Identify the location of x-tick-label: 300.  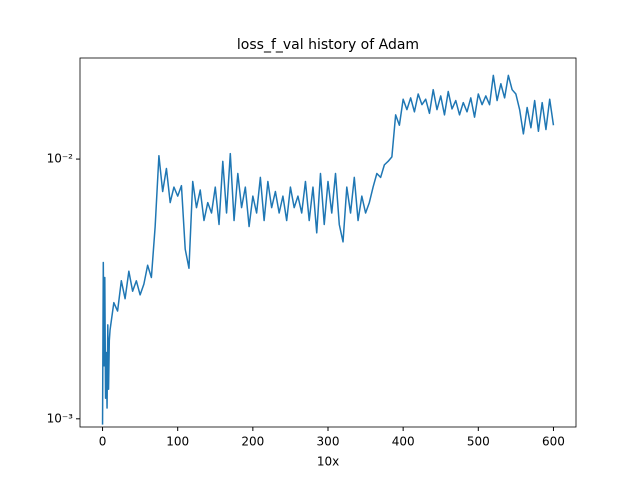
(328, 442).